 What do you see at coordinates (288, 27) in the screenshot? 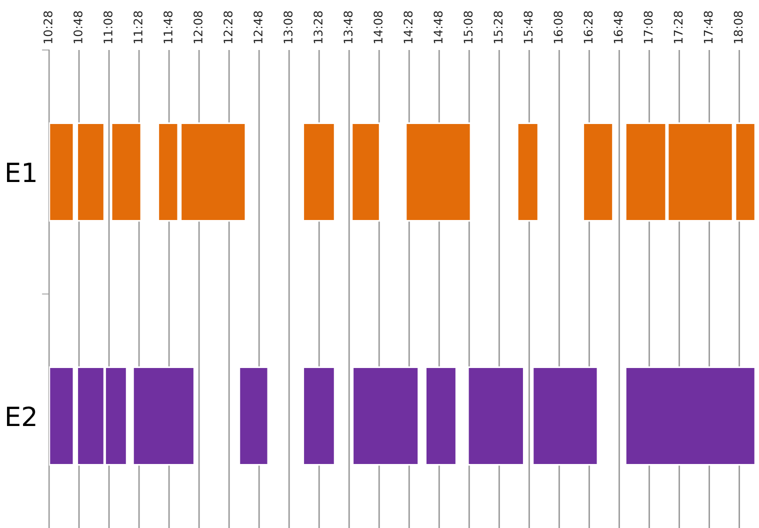
I see `x-tick-label: 13:08` at bounding box center [288, 27].